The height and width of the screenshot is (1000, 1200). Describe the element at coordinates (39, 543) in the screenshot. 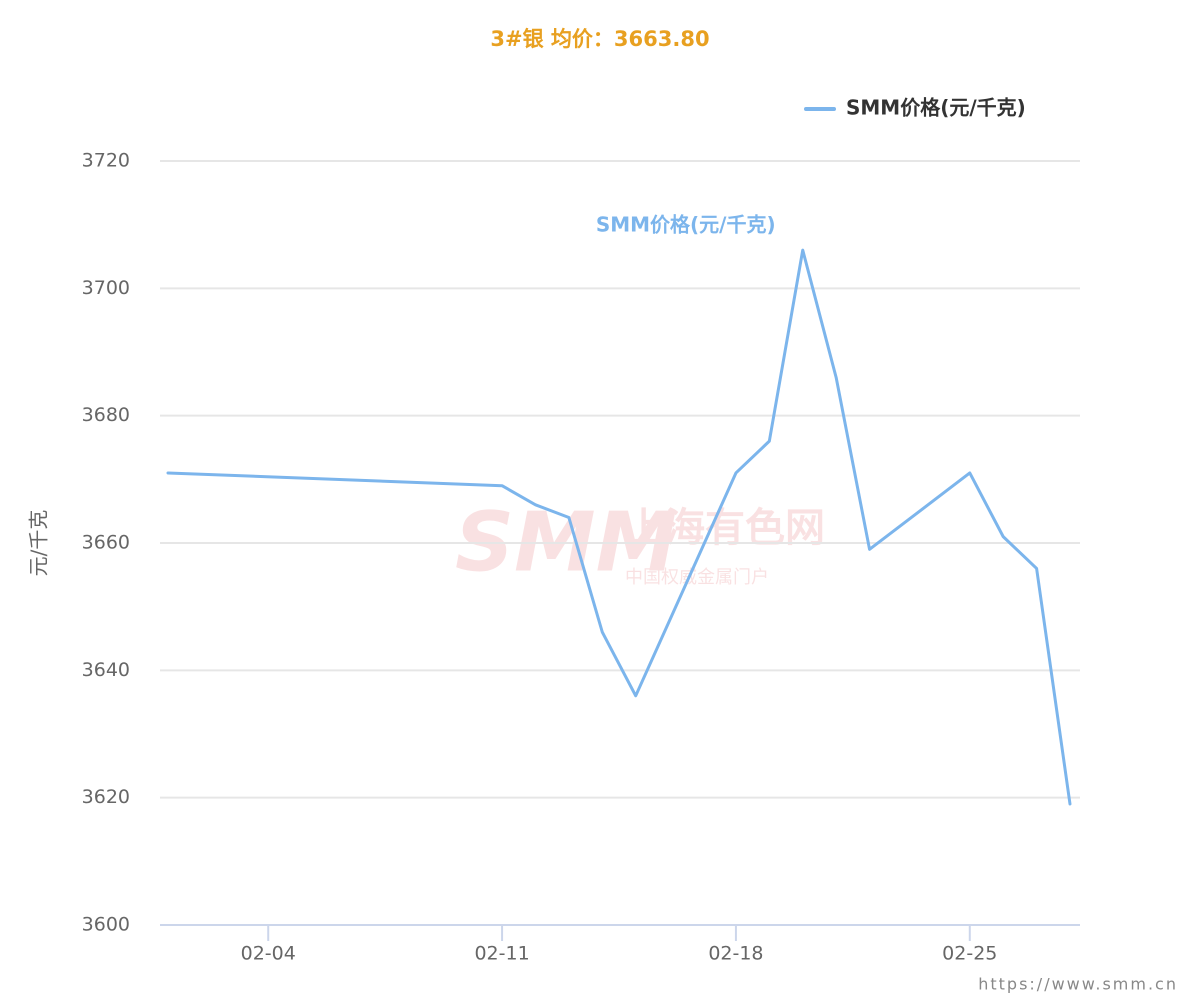

I see `y-axis-label: 元/千克` at that location.